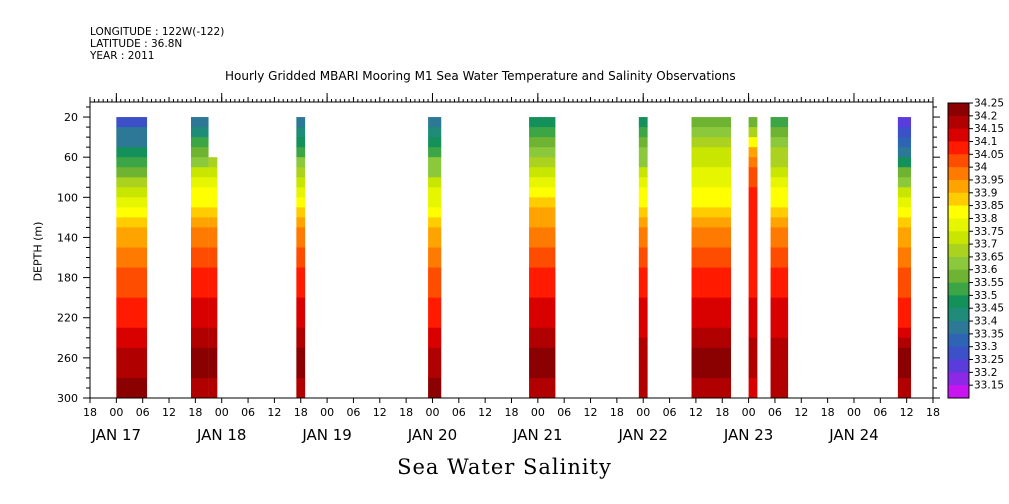 The image size is (1009, 504). What do you see at coordinates (67, 318) in the screenshot?
I see `y-tick-label: 220` at bounding box center [67, 318].